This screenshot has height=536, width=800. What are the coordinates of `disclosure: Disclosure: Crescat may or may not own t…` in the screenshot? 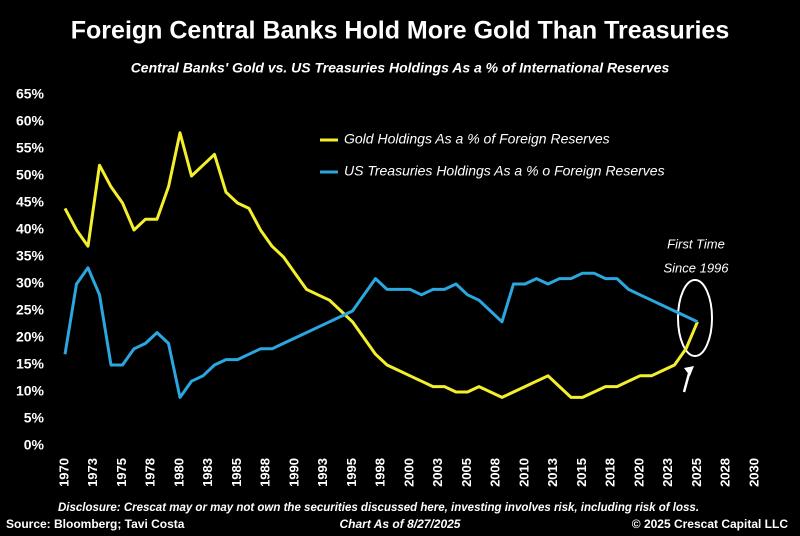 It's located at (378, 508).